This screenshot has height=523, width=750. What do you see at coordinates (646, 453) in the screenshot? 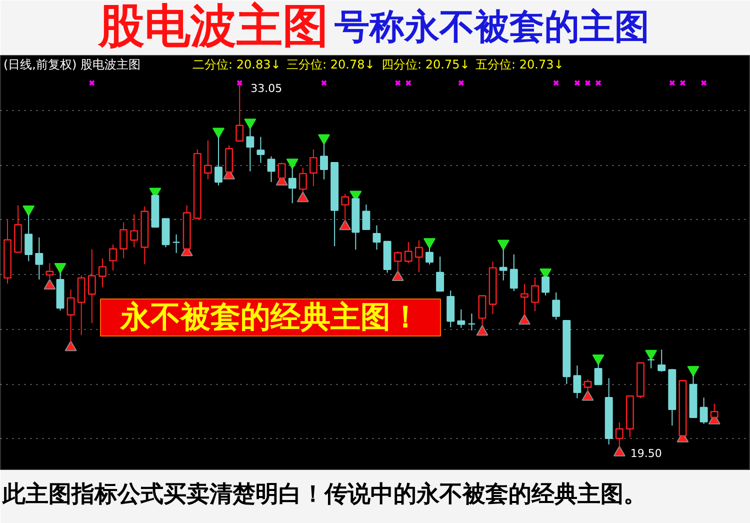
I see `annotation: 19.50` at bounding box center [646, 453].